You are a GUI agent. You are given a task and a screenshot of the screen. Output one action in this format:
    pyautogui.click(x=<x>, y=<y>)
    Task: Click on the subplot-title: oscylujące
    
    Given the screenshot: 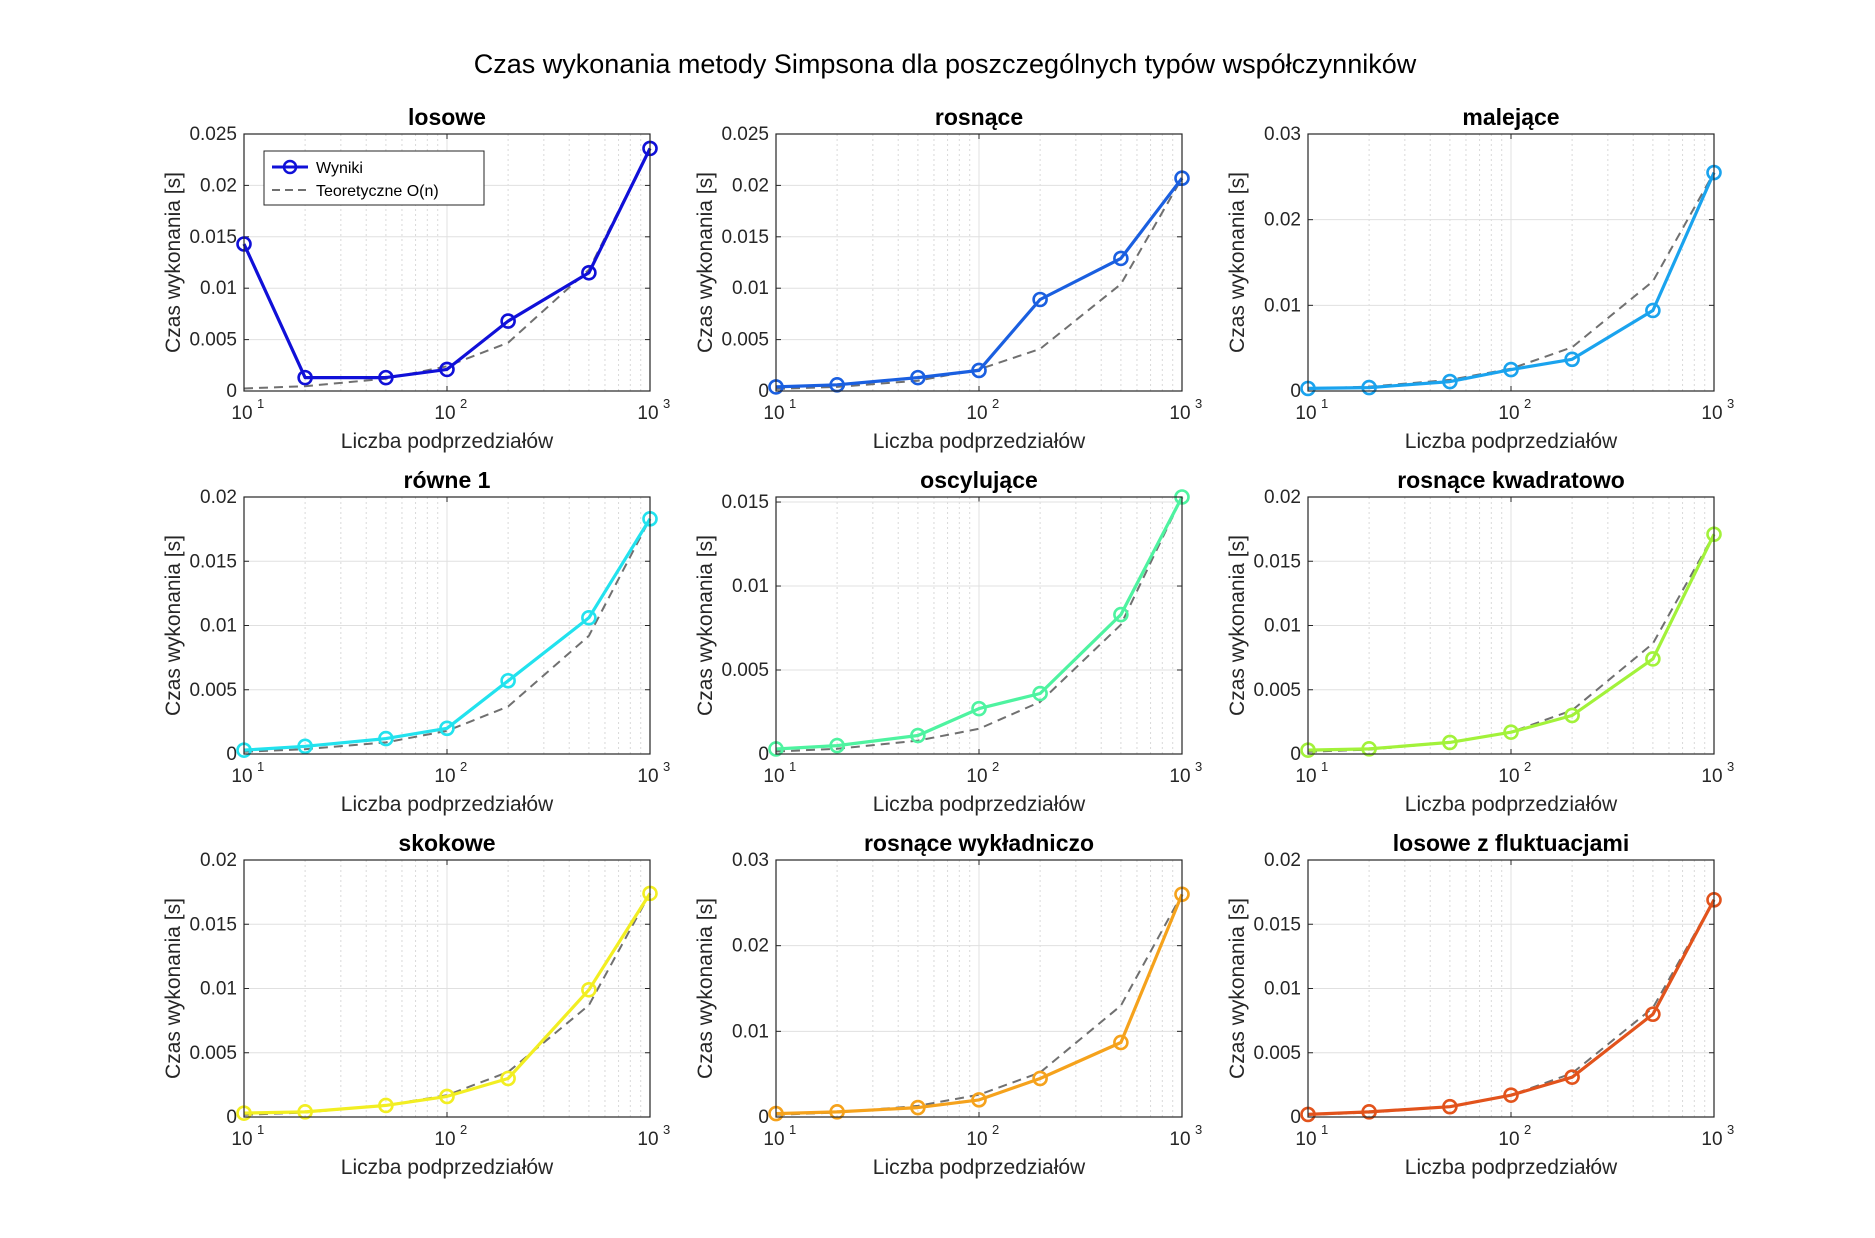 What is the action you would take?
    pyautogui.click(x=979, y=480)
    